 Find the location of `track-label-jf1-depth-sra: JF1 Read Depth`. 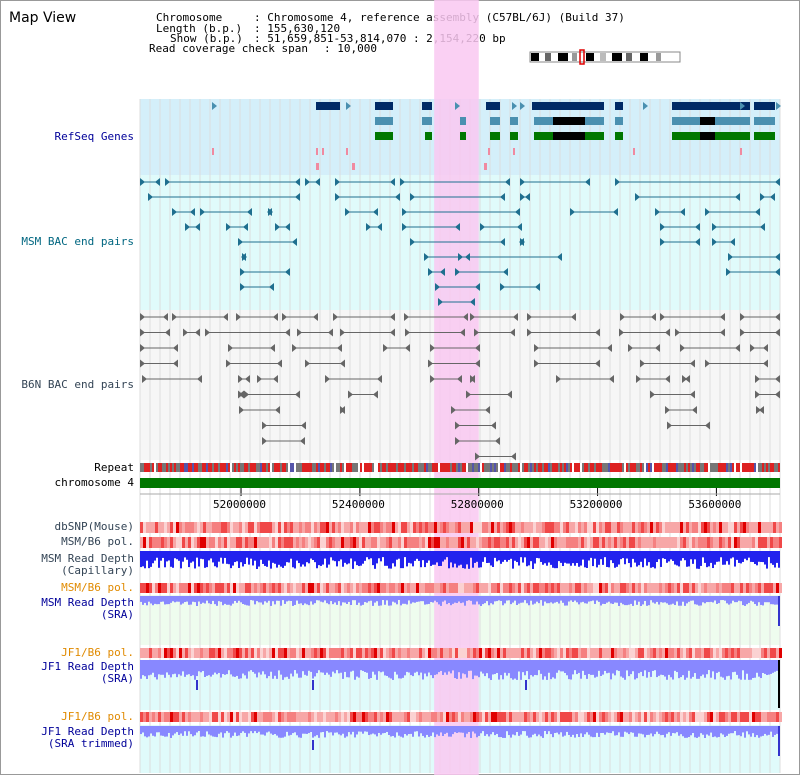

track-label-jf1-depth-sra: JF1 Read Depth is located at coordinates (87, 666).